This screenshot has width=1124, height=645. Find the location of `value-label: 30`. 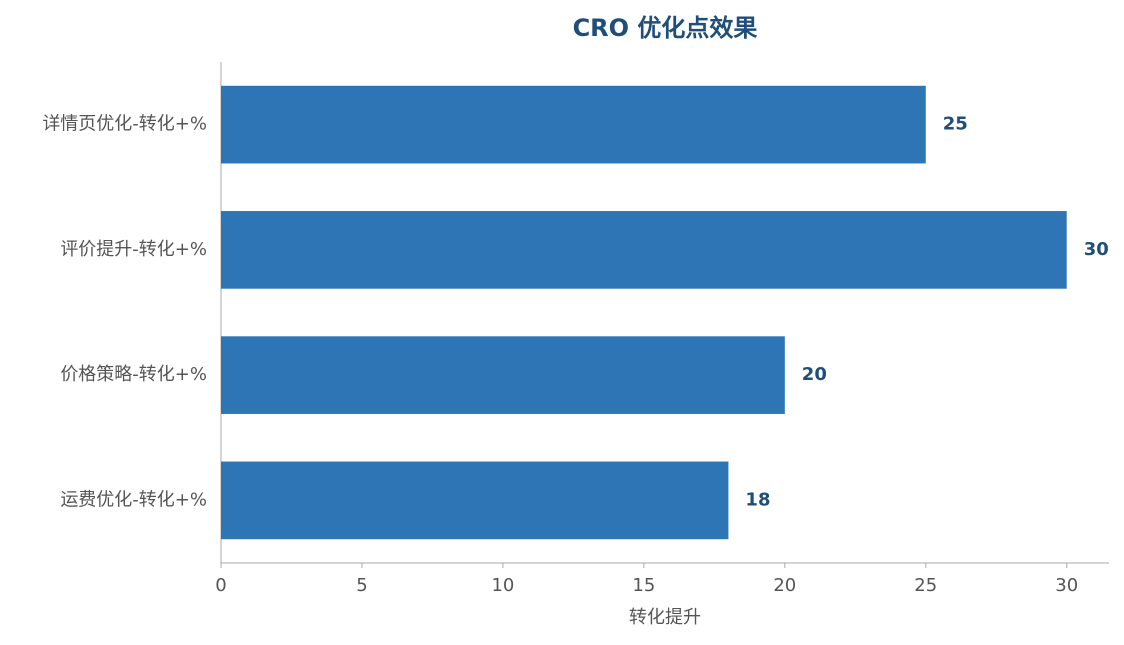

value-label: 30 is located at coordinates (1096, 249).